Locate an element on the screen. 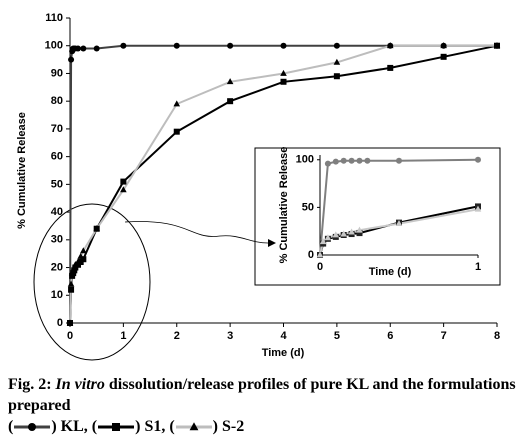 This screenshot has width=528, height=448. y-tick-label: 60 is located at coordinates (57, 157).